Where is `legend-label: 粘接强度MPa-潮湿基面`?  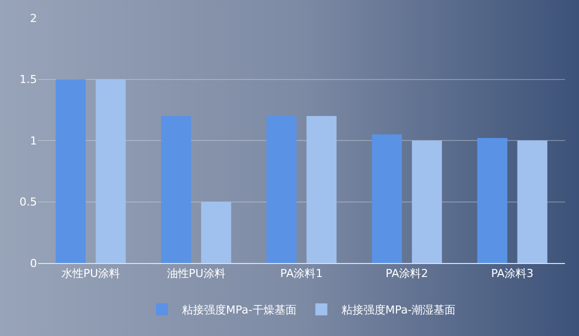 legend-label: 粘接强度MPa-潮湿基面 is located at coordinates (398, 310).